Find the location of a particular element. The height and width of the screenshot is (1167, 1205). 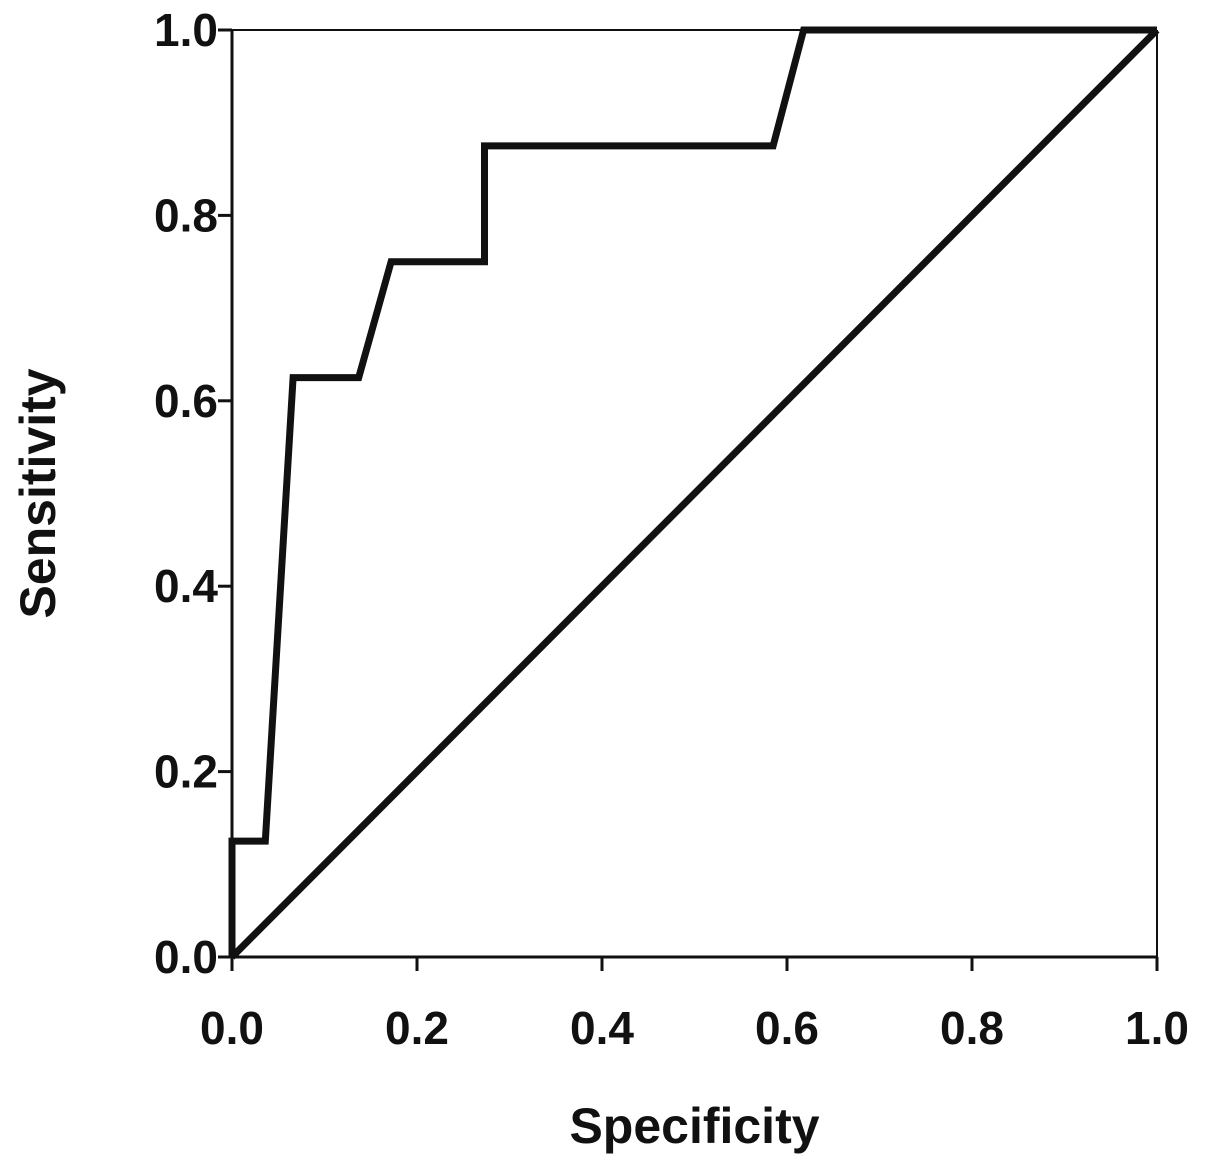

y-tick-label: 1.0 is located at coordinates (186, 30).